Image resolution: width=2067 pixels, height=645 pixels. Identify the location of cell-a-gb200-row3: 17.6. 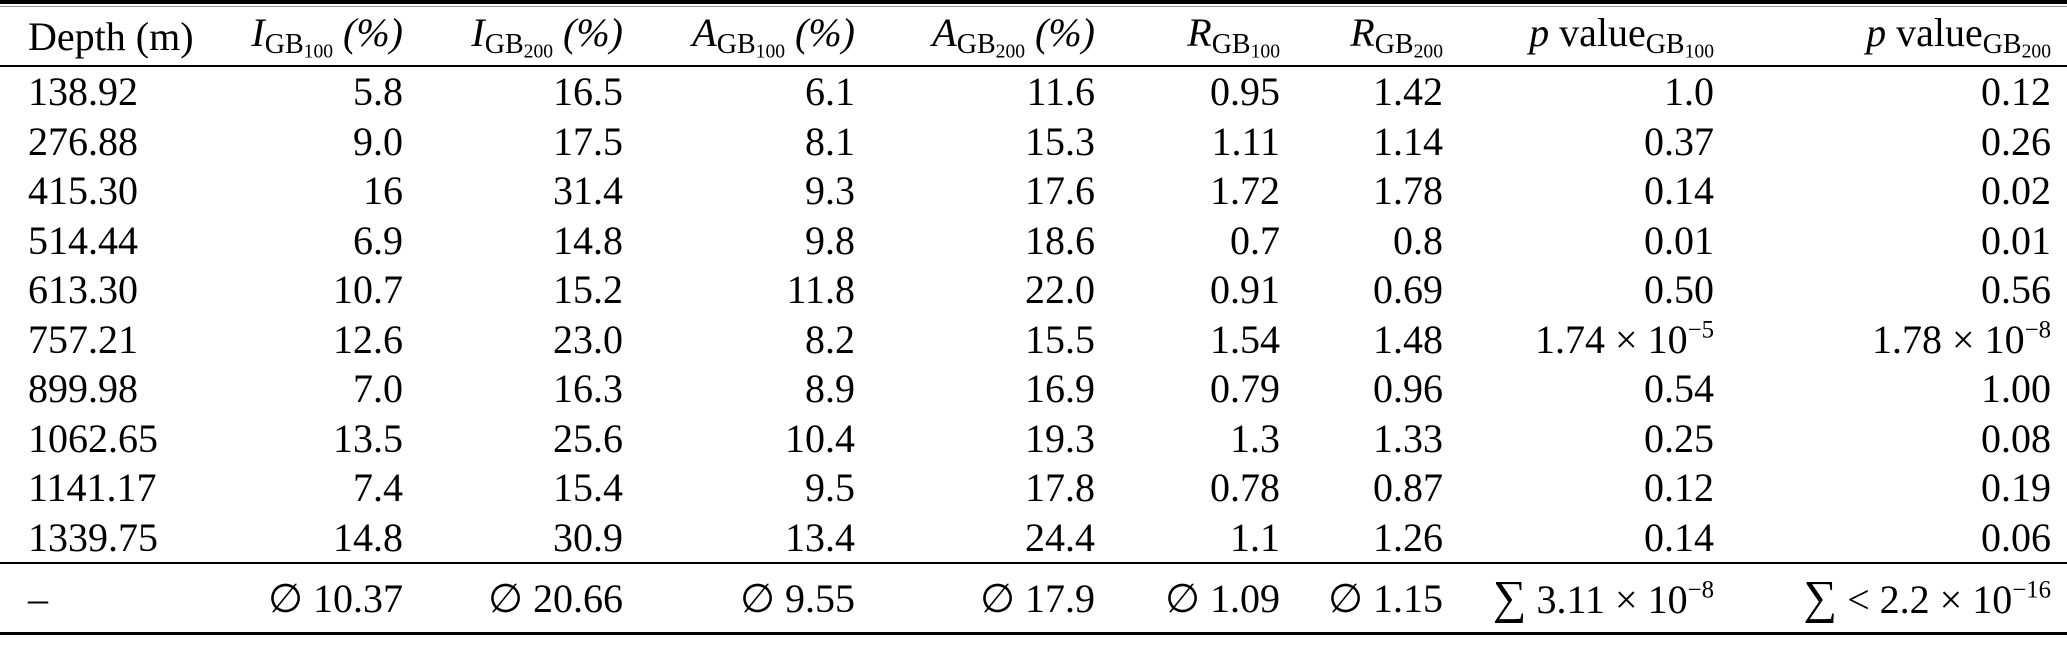
(1060, 191).